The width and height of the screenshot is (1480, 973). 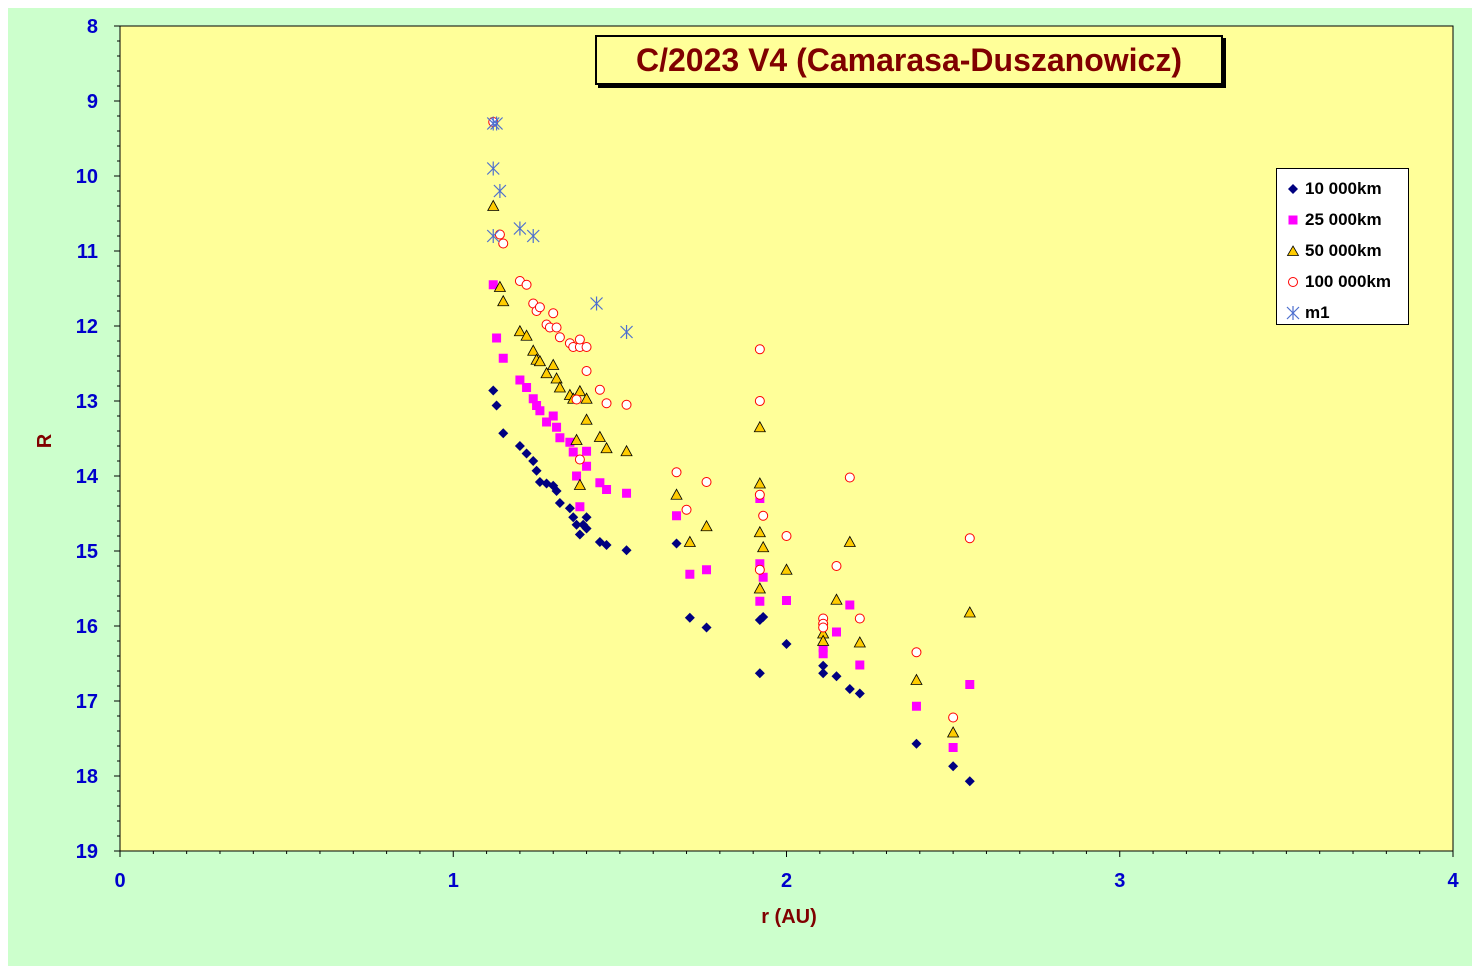 What do you see at coordinates (1293, 219) in the screenshot?
I see `square-marker-icon` at bounding box center [1293, 219].